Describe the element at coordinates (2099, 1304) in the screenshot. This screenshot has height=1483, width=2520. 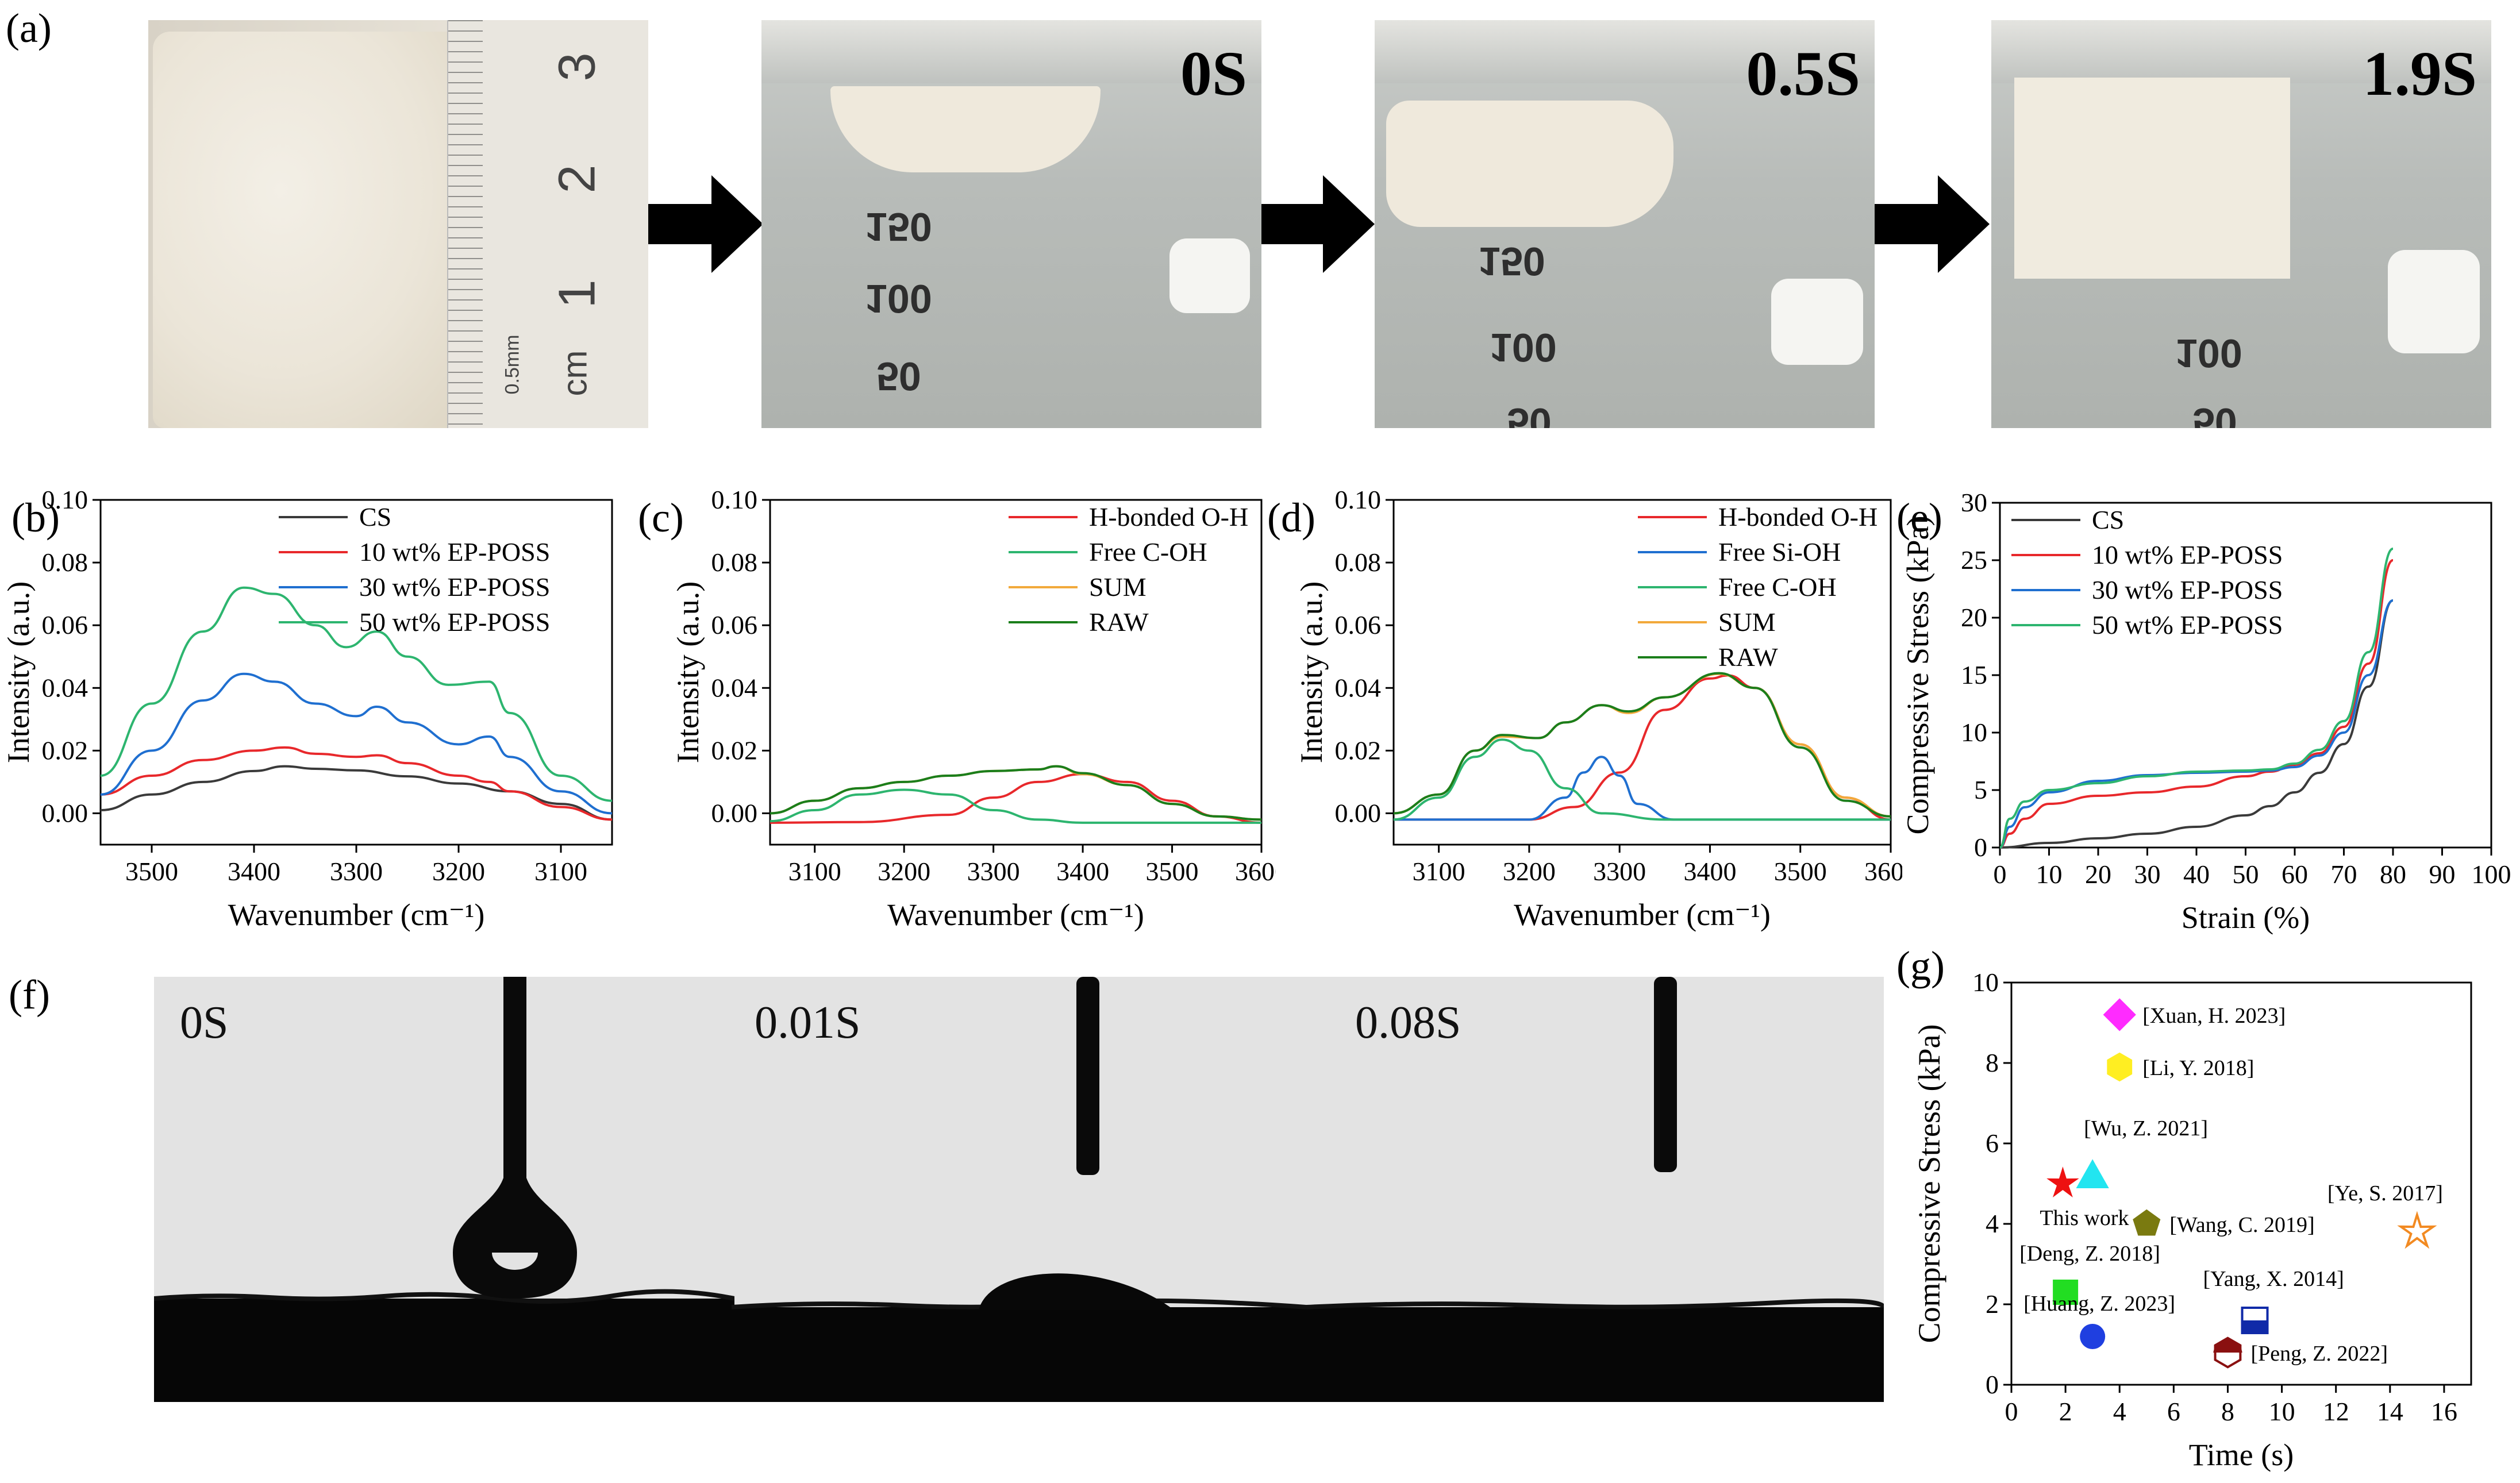
I see `point-label: [Huang, Z. 2023]` at that location.